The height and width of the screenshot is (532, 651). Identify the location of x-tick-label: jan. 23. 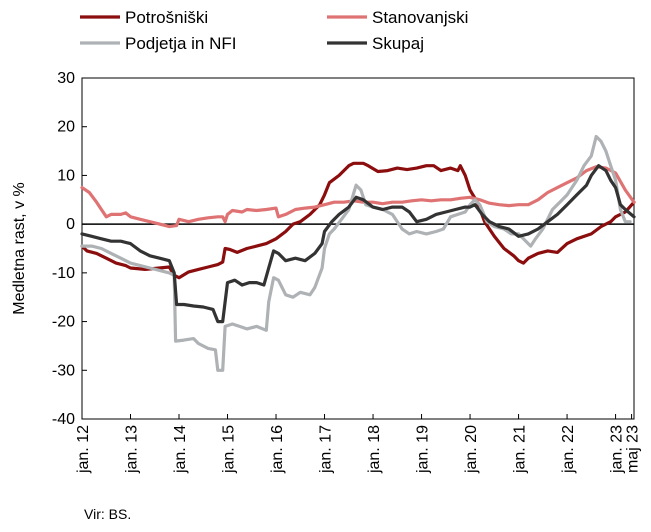
(617, 449).